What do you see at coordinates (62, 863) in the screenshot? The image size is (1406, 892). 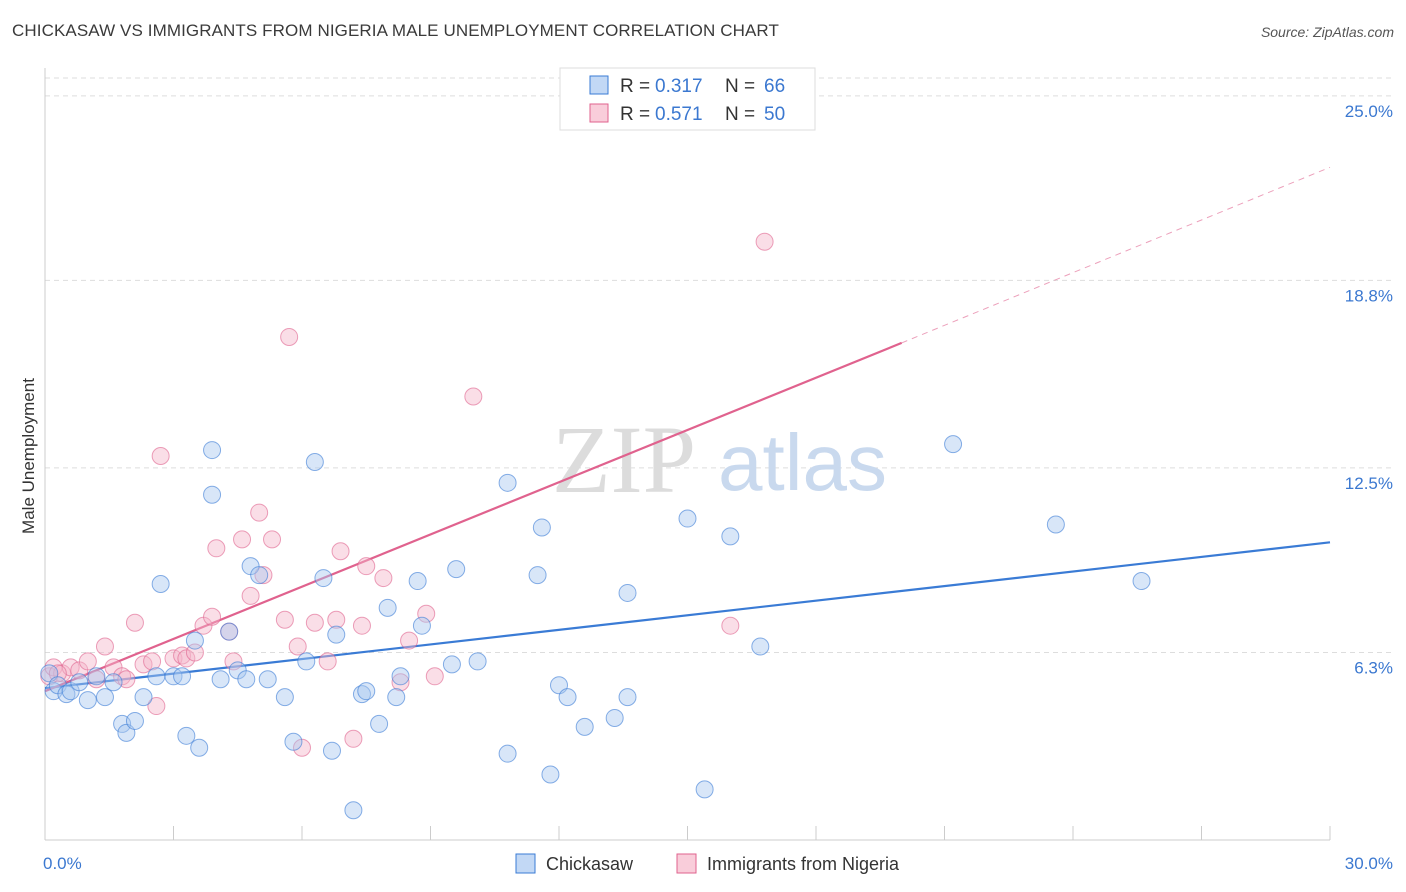 I see `x-tick-label: 0.0%` at bounding box center [62, 863].